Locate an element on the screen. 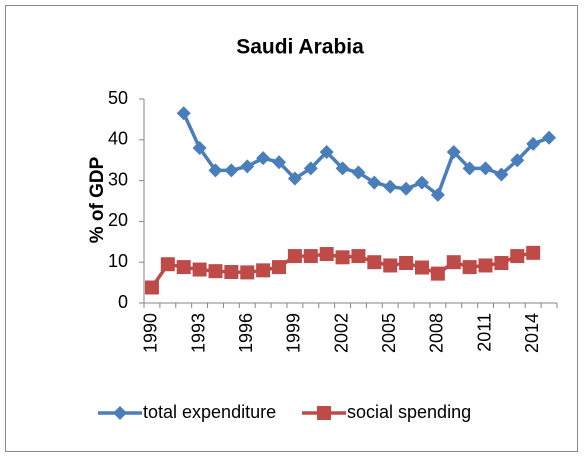 The width and height of the screenshot is (584, 462). x-tick-label: 2002 is located at coordinates (341, 333).